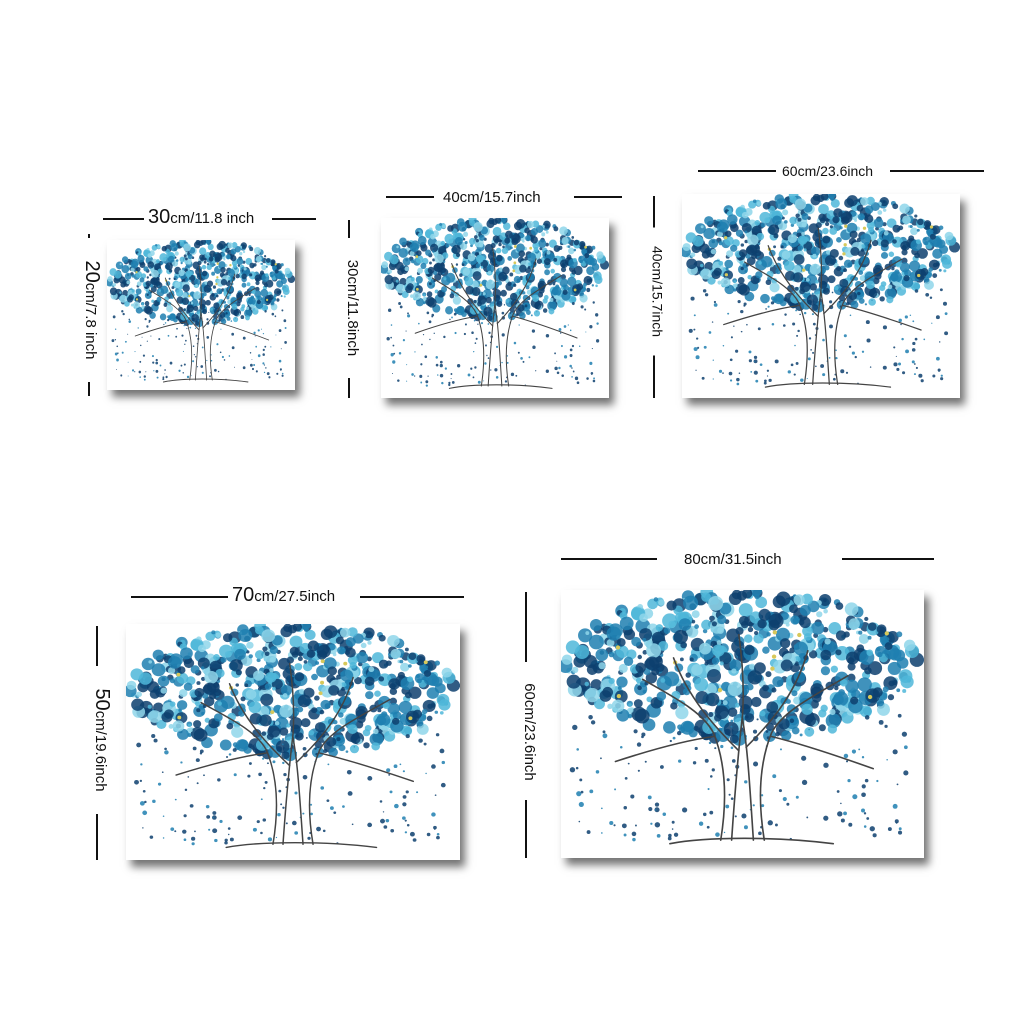  What do you see at coordinates (353, 308) in the screenshot?
I see `height-label: 30cm/11.8inch` at bounding box center [353, 308].